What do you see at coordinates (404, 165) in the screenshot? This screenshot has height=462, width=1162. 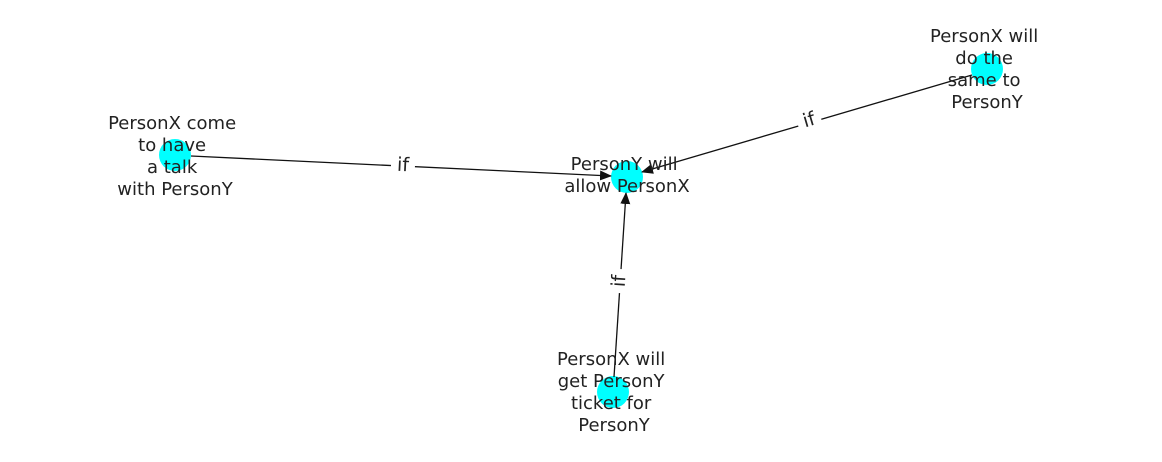 I see `edge-label-left: if` at bounding box center [404, 165].